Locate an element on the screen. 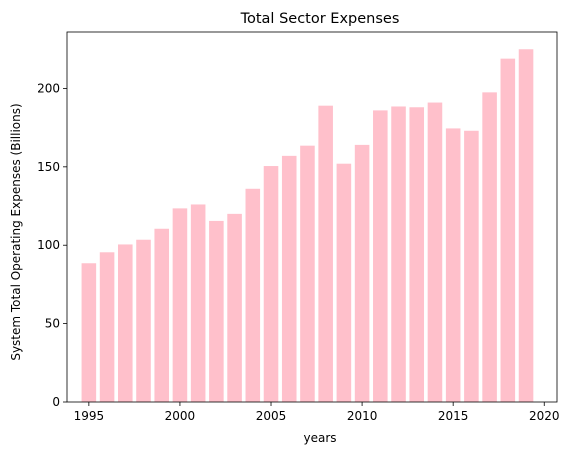 The height and width of the screenshot is (455, 577). bar-1997 is located at coordinates (125, 323).